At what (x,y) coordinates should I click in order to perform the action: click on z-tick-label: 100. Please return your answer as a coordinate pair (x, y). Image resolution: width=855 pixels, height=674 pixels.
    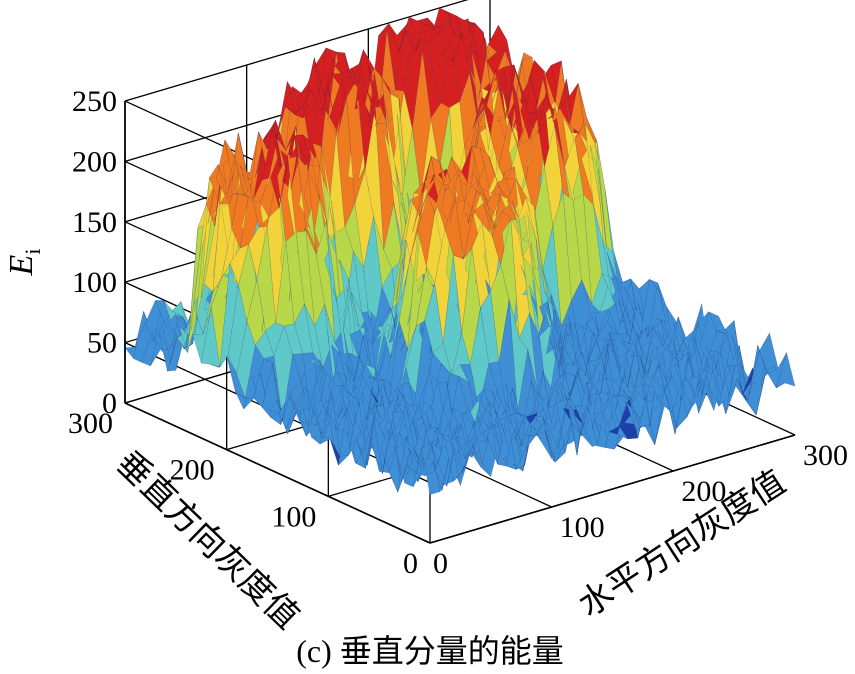
    Looking at the image, I should click on (94, 282).